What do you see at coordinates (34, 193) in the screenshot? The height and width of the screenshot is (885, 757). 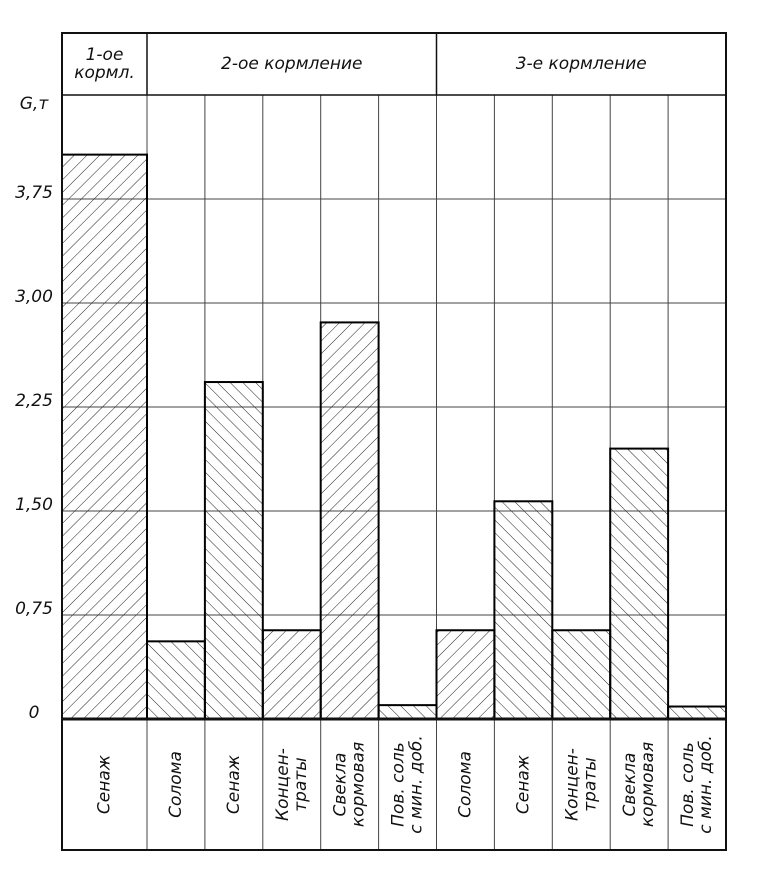 I see `y-tick-label: 3,75` at bounding box center [34, 193].